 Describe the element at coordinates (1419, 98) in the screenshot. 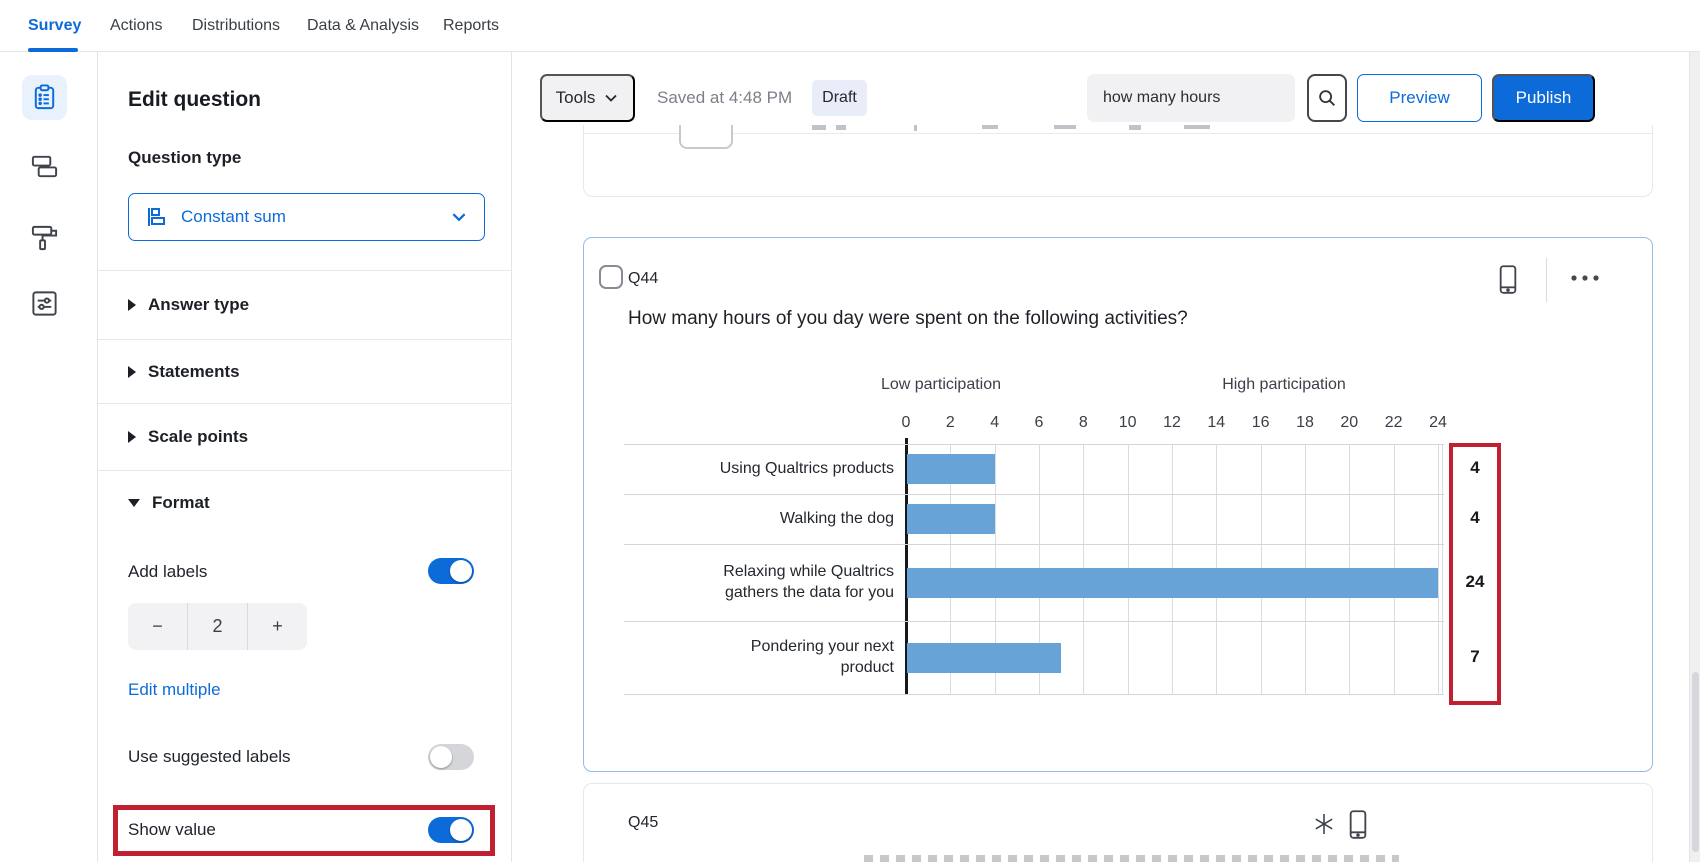

I see `preview-button: Preview` at that location.